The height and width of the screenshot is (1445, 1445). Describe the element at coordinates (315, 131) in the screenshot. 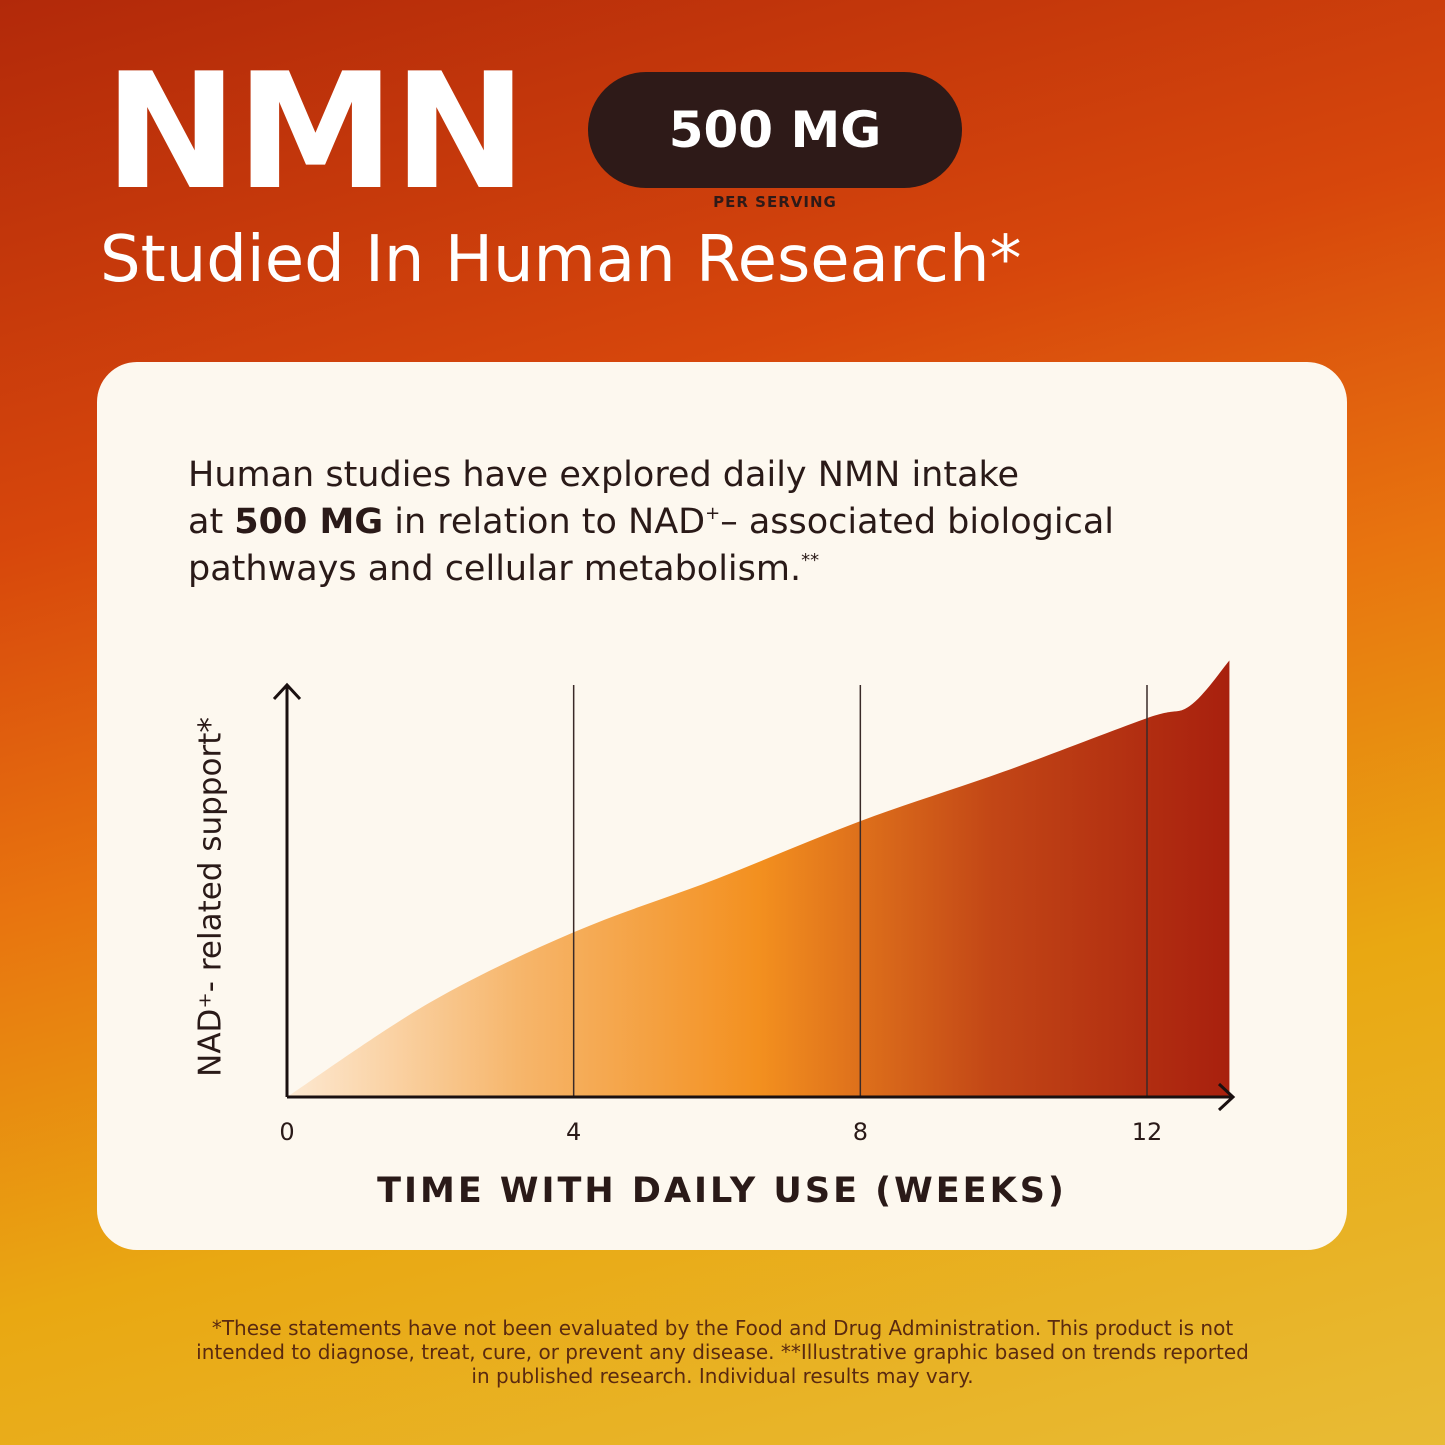

I see `title: NMN` at that location.